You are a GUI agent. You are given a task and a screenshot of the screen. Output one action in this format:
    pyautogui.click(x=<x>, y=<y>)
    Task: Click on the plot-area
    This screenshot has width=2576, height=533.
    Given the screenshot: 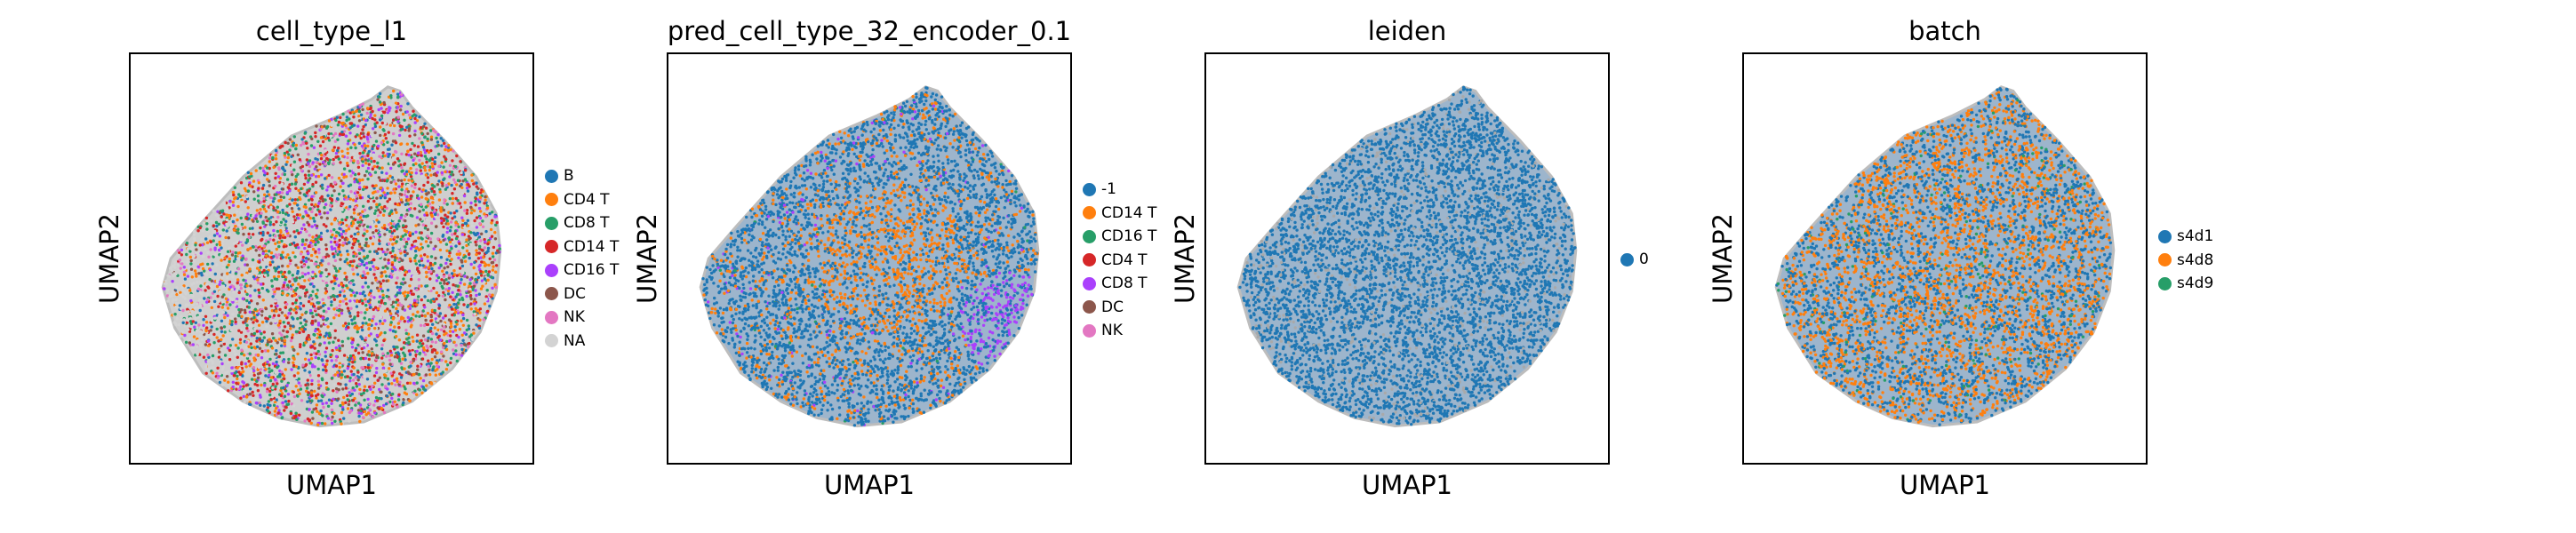 What is the action you would take?
    pyautogui.click(x=331, y=258)
    